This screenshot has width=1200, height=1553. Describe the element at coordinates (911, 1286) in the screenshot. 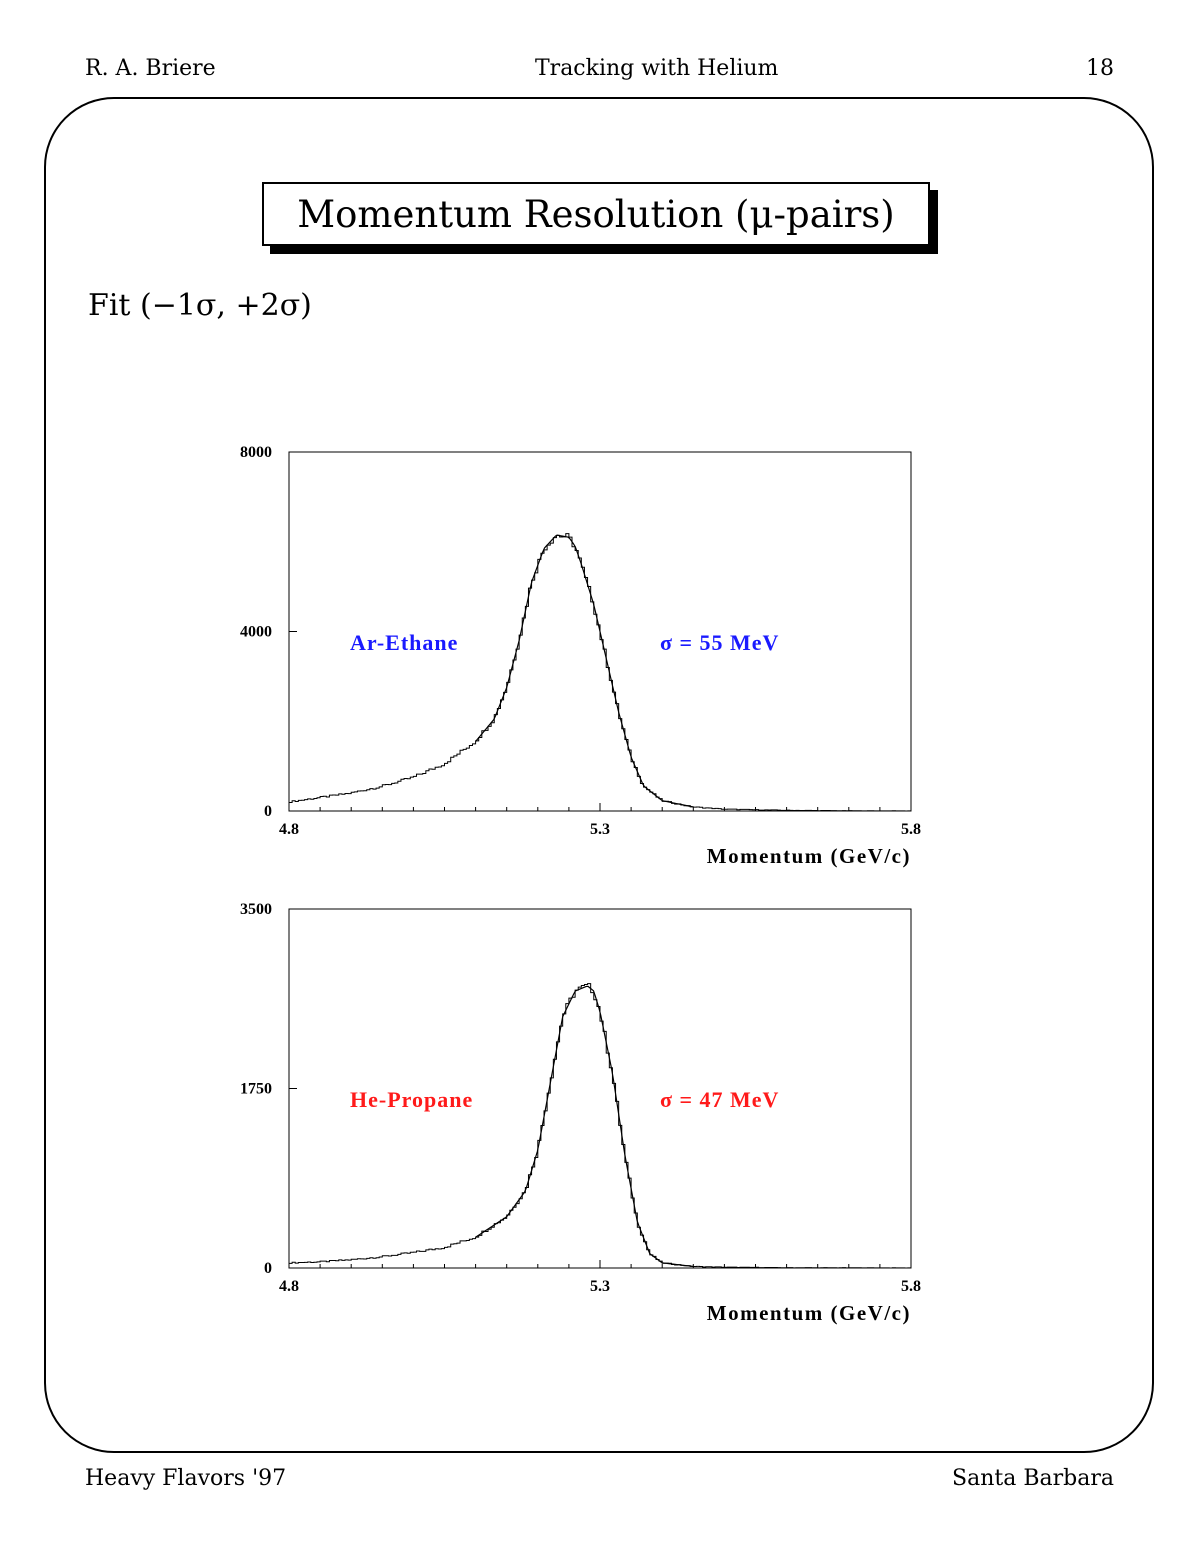

I see `he-propane-xtick-label: 5.8` at that location.